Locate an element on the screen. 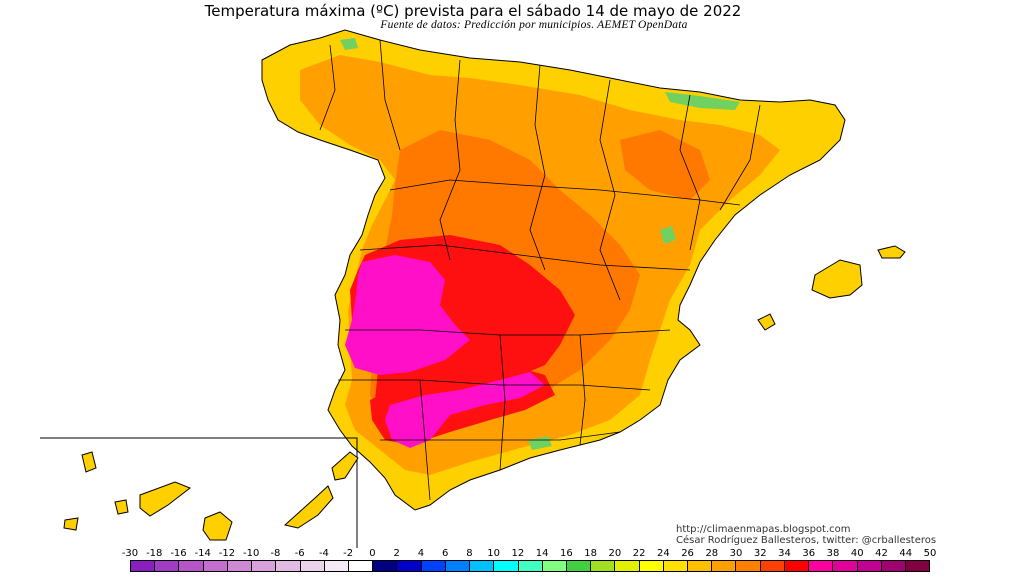  canary-islands is located at coordinates (211, 496).